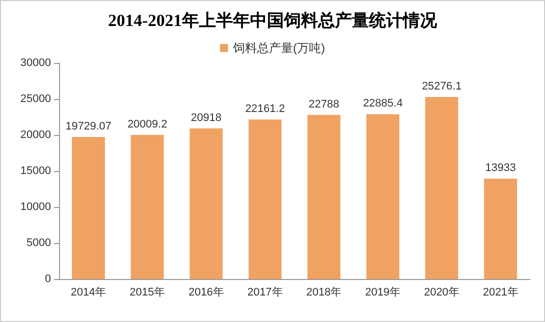 The width and height of the screenshot is (545, 322). What do you see at coordinates (206, 118) in the screenshot?
I see `data-label: 20918` at bounding box center [206, 118].